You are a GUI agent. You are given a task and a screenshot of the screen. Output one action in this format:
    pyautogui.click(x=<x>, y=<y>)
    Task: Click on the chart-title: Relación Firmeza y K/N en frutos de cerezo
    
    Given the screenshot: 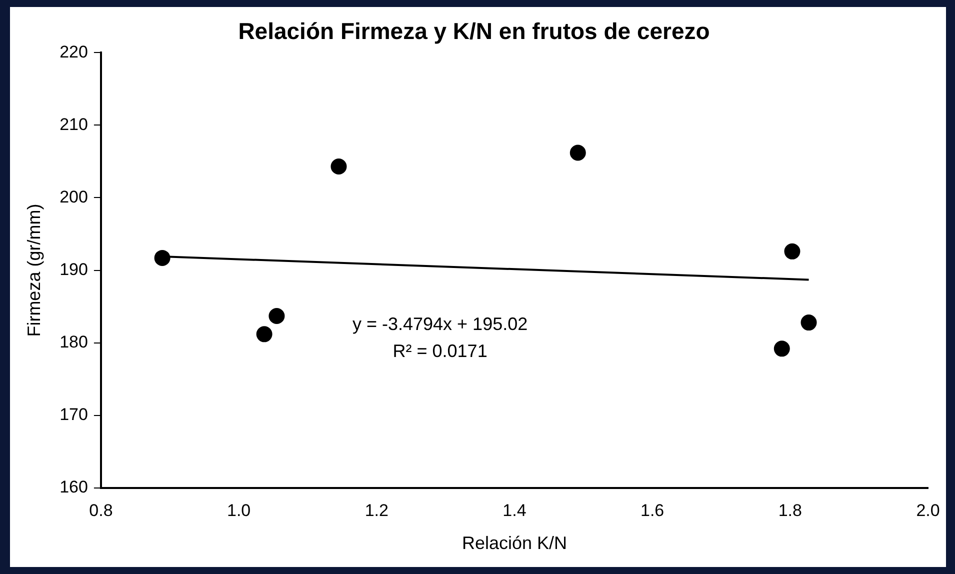 What is the action you would take?
    pyautogui.click(x=474, y=31)
    